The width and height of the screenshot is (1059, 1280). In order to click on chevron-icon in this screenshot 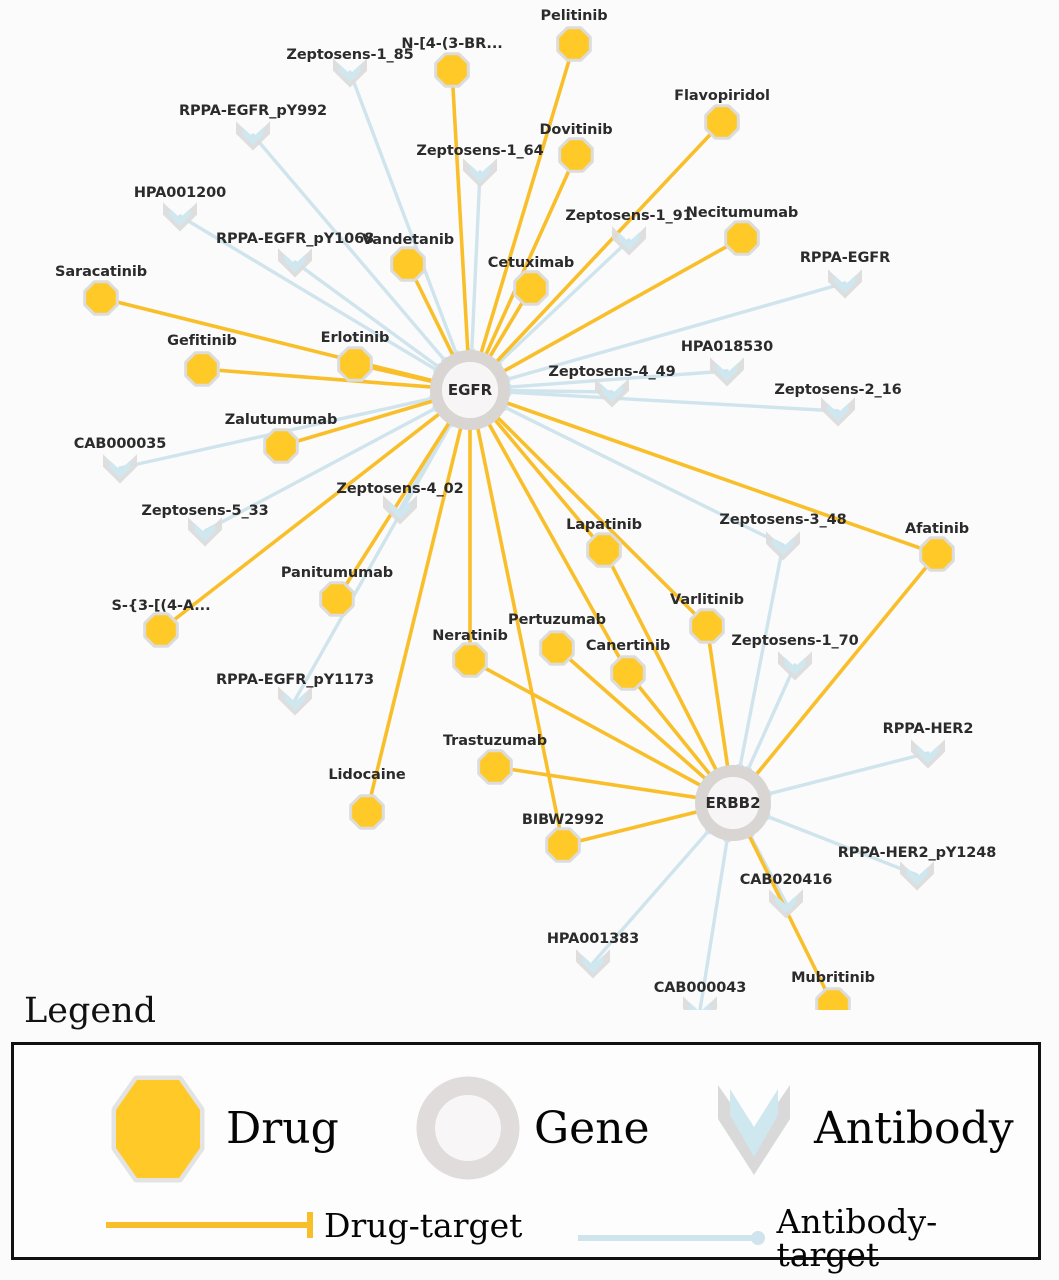, I will do `click(754, 1130)`.